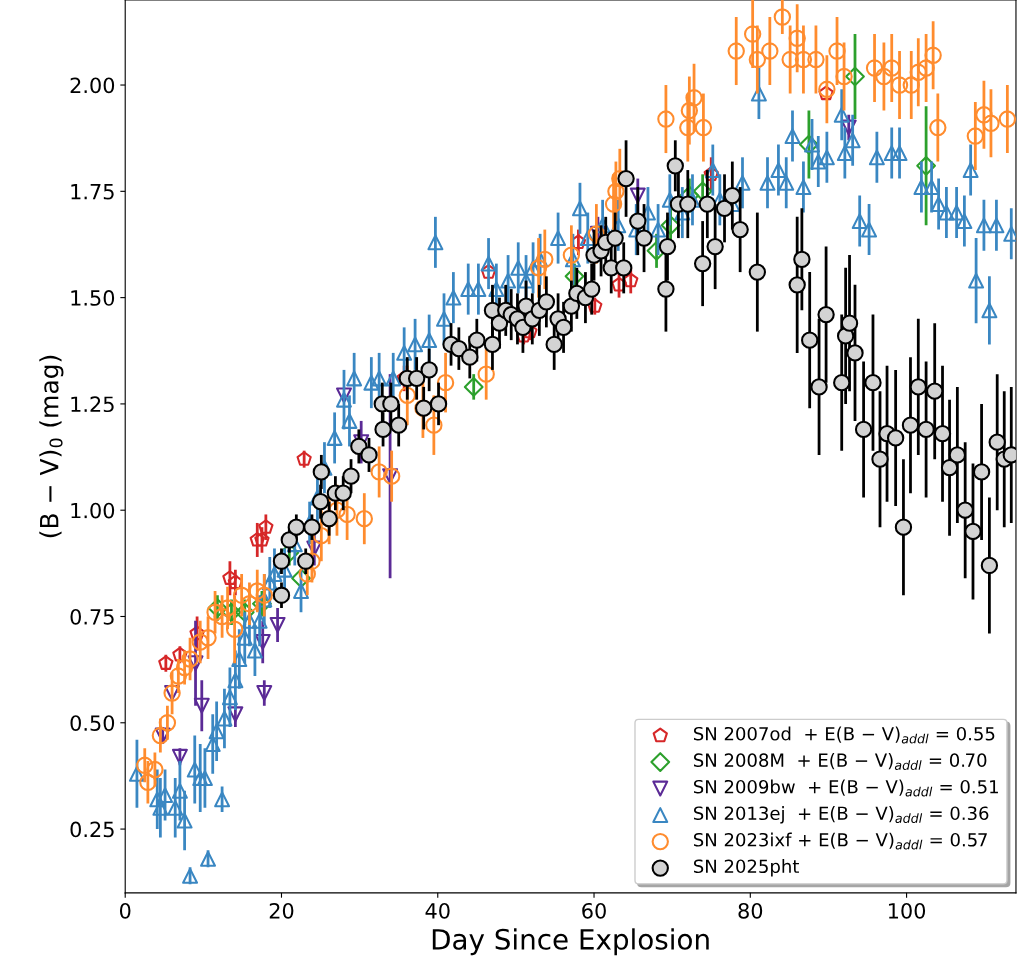 Image resolution: width=1018 pixels, height=979 pixels. Describe the element at coordinates (92, 616) in the screenshot. I see `y-tick-label: 0.75` at that location.